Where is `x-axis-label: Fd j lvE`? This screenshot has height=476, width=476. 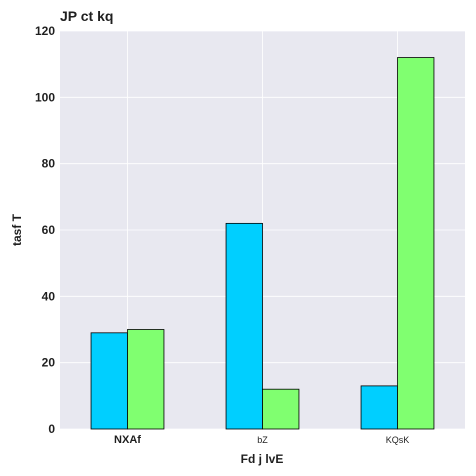
x-axis-label: Fd j lvE is located at coordinates (262, 459).